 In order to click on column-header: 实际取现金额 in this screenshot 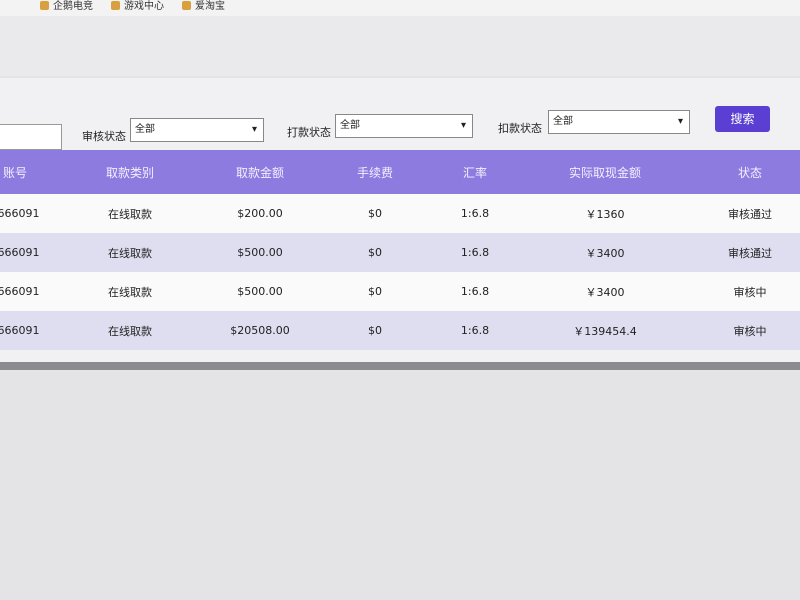, I will do `click(605, 172)`.